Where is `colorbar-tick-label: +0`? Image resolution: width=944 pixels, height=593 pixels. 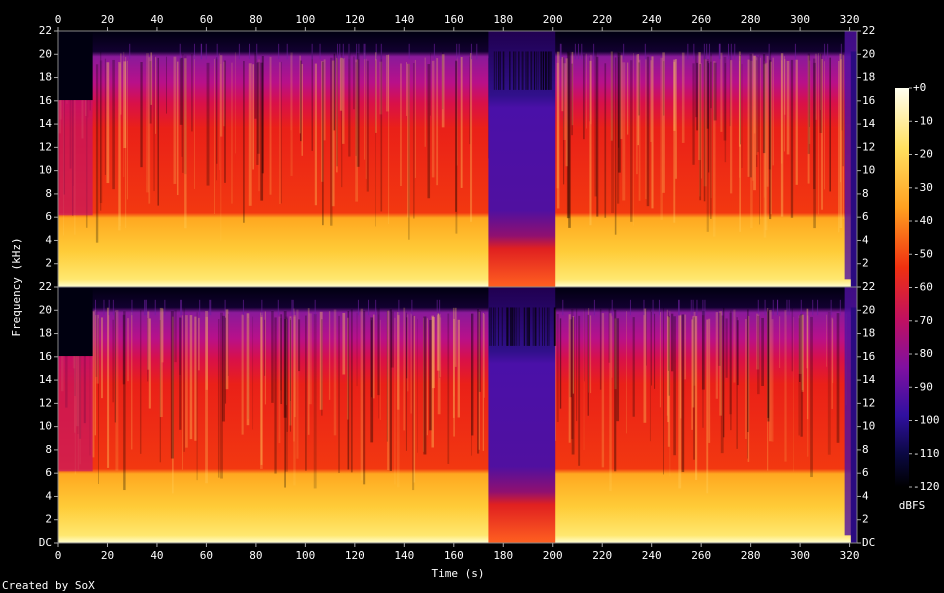 colorbar-tick-label: +0 is located at coordinates (919, 87).